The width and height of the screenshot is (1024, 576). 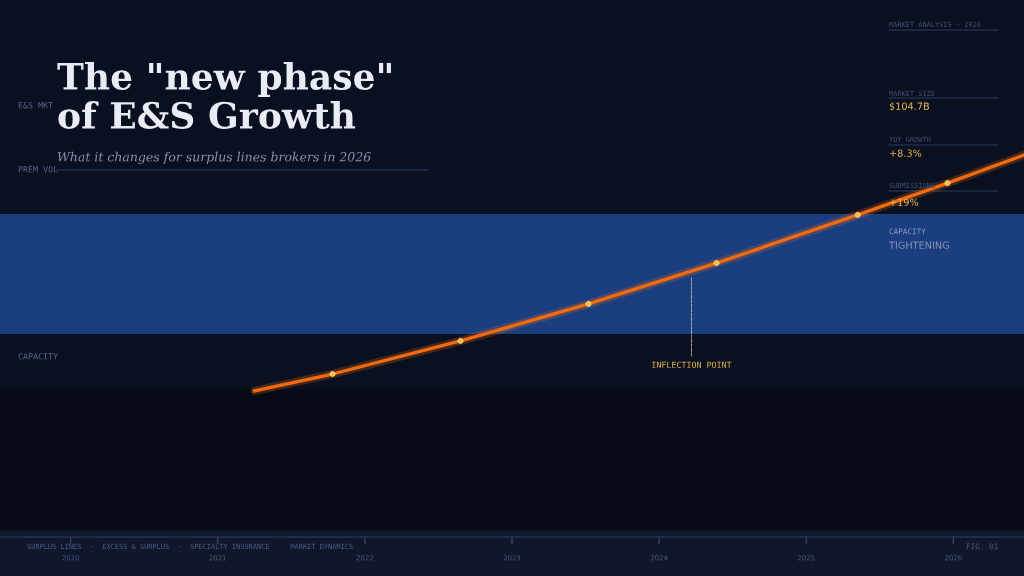 I want to click on annotation: PREM VOL, so click(x=38, y=169).